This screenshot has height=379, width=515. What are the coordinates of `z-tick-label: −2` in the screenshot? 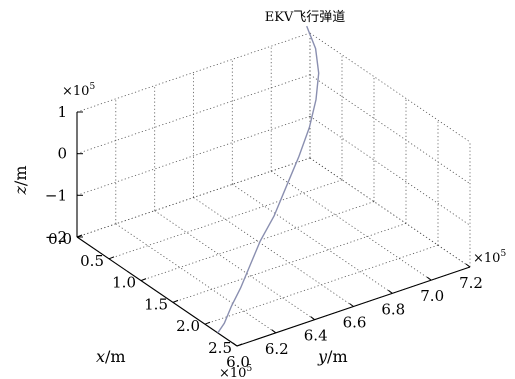 It's located at (56, 237).